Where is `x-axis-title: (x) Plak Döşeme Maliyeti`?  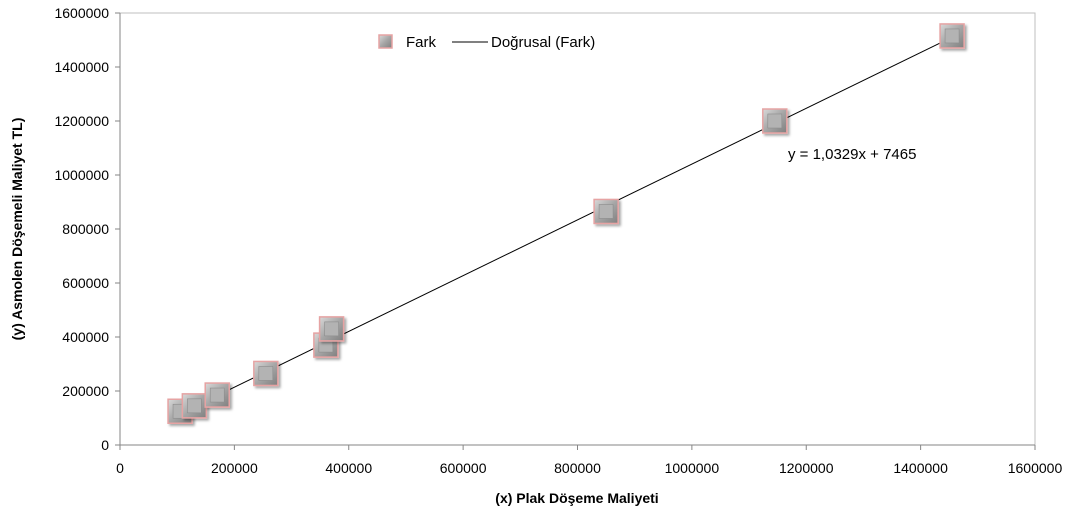
x-axis-title: (x) Plak Döşeme Maliyeti is located at coordinates (576, 498).